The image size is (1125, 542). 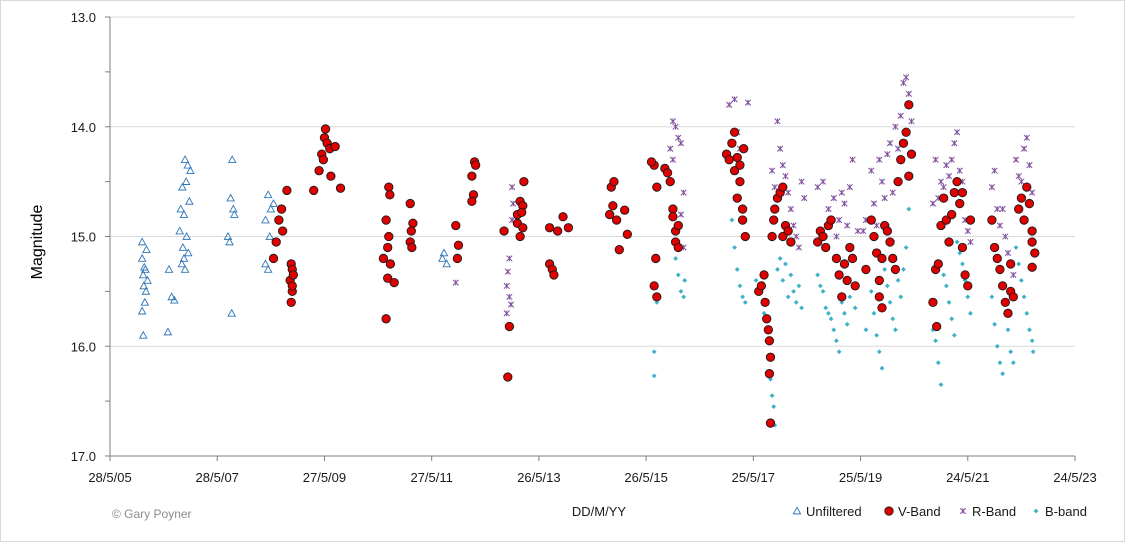 I want to click on legend-label: B-band, so click(x=1066, y=511).